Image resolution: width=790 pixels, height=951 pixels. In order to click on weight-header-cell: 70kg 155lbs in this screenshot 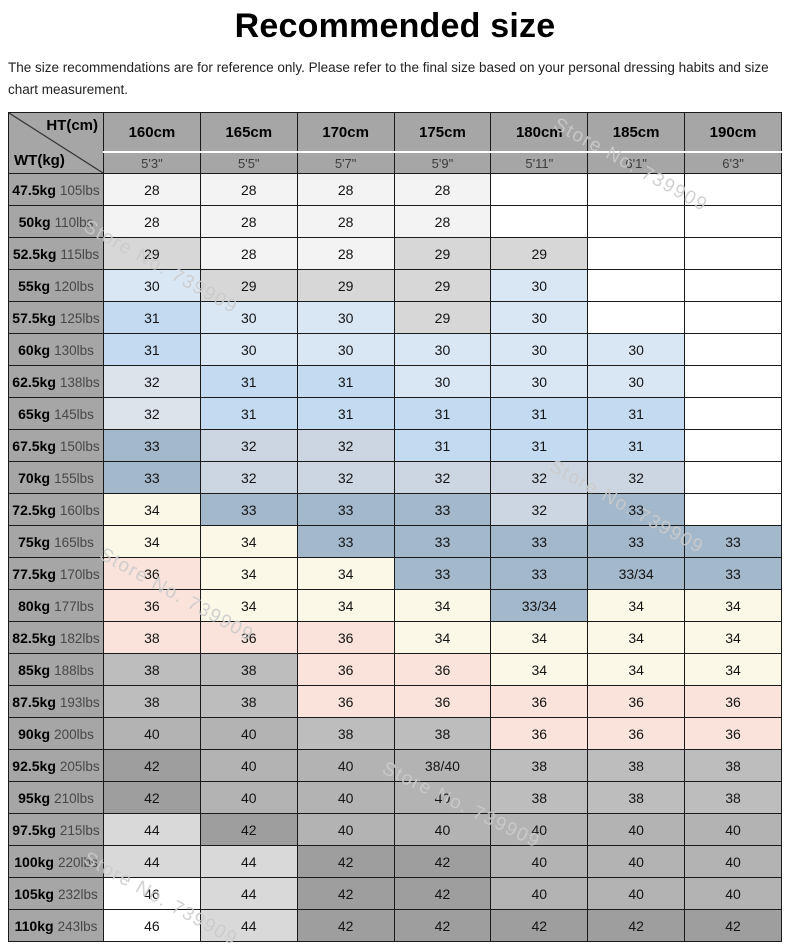, I will do `click(56, 477)`.